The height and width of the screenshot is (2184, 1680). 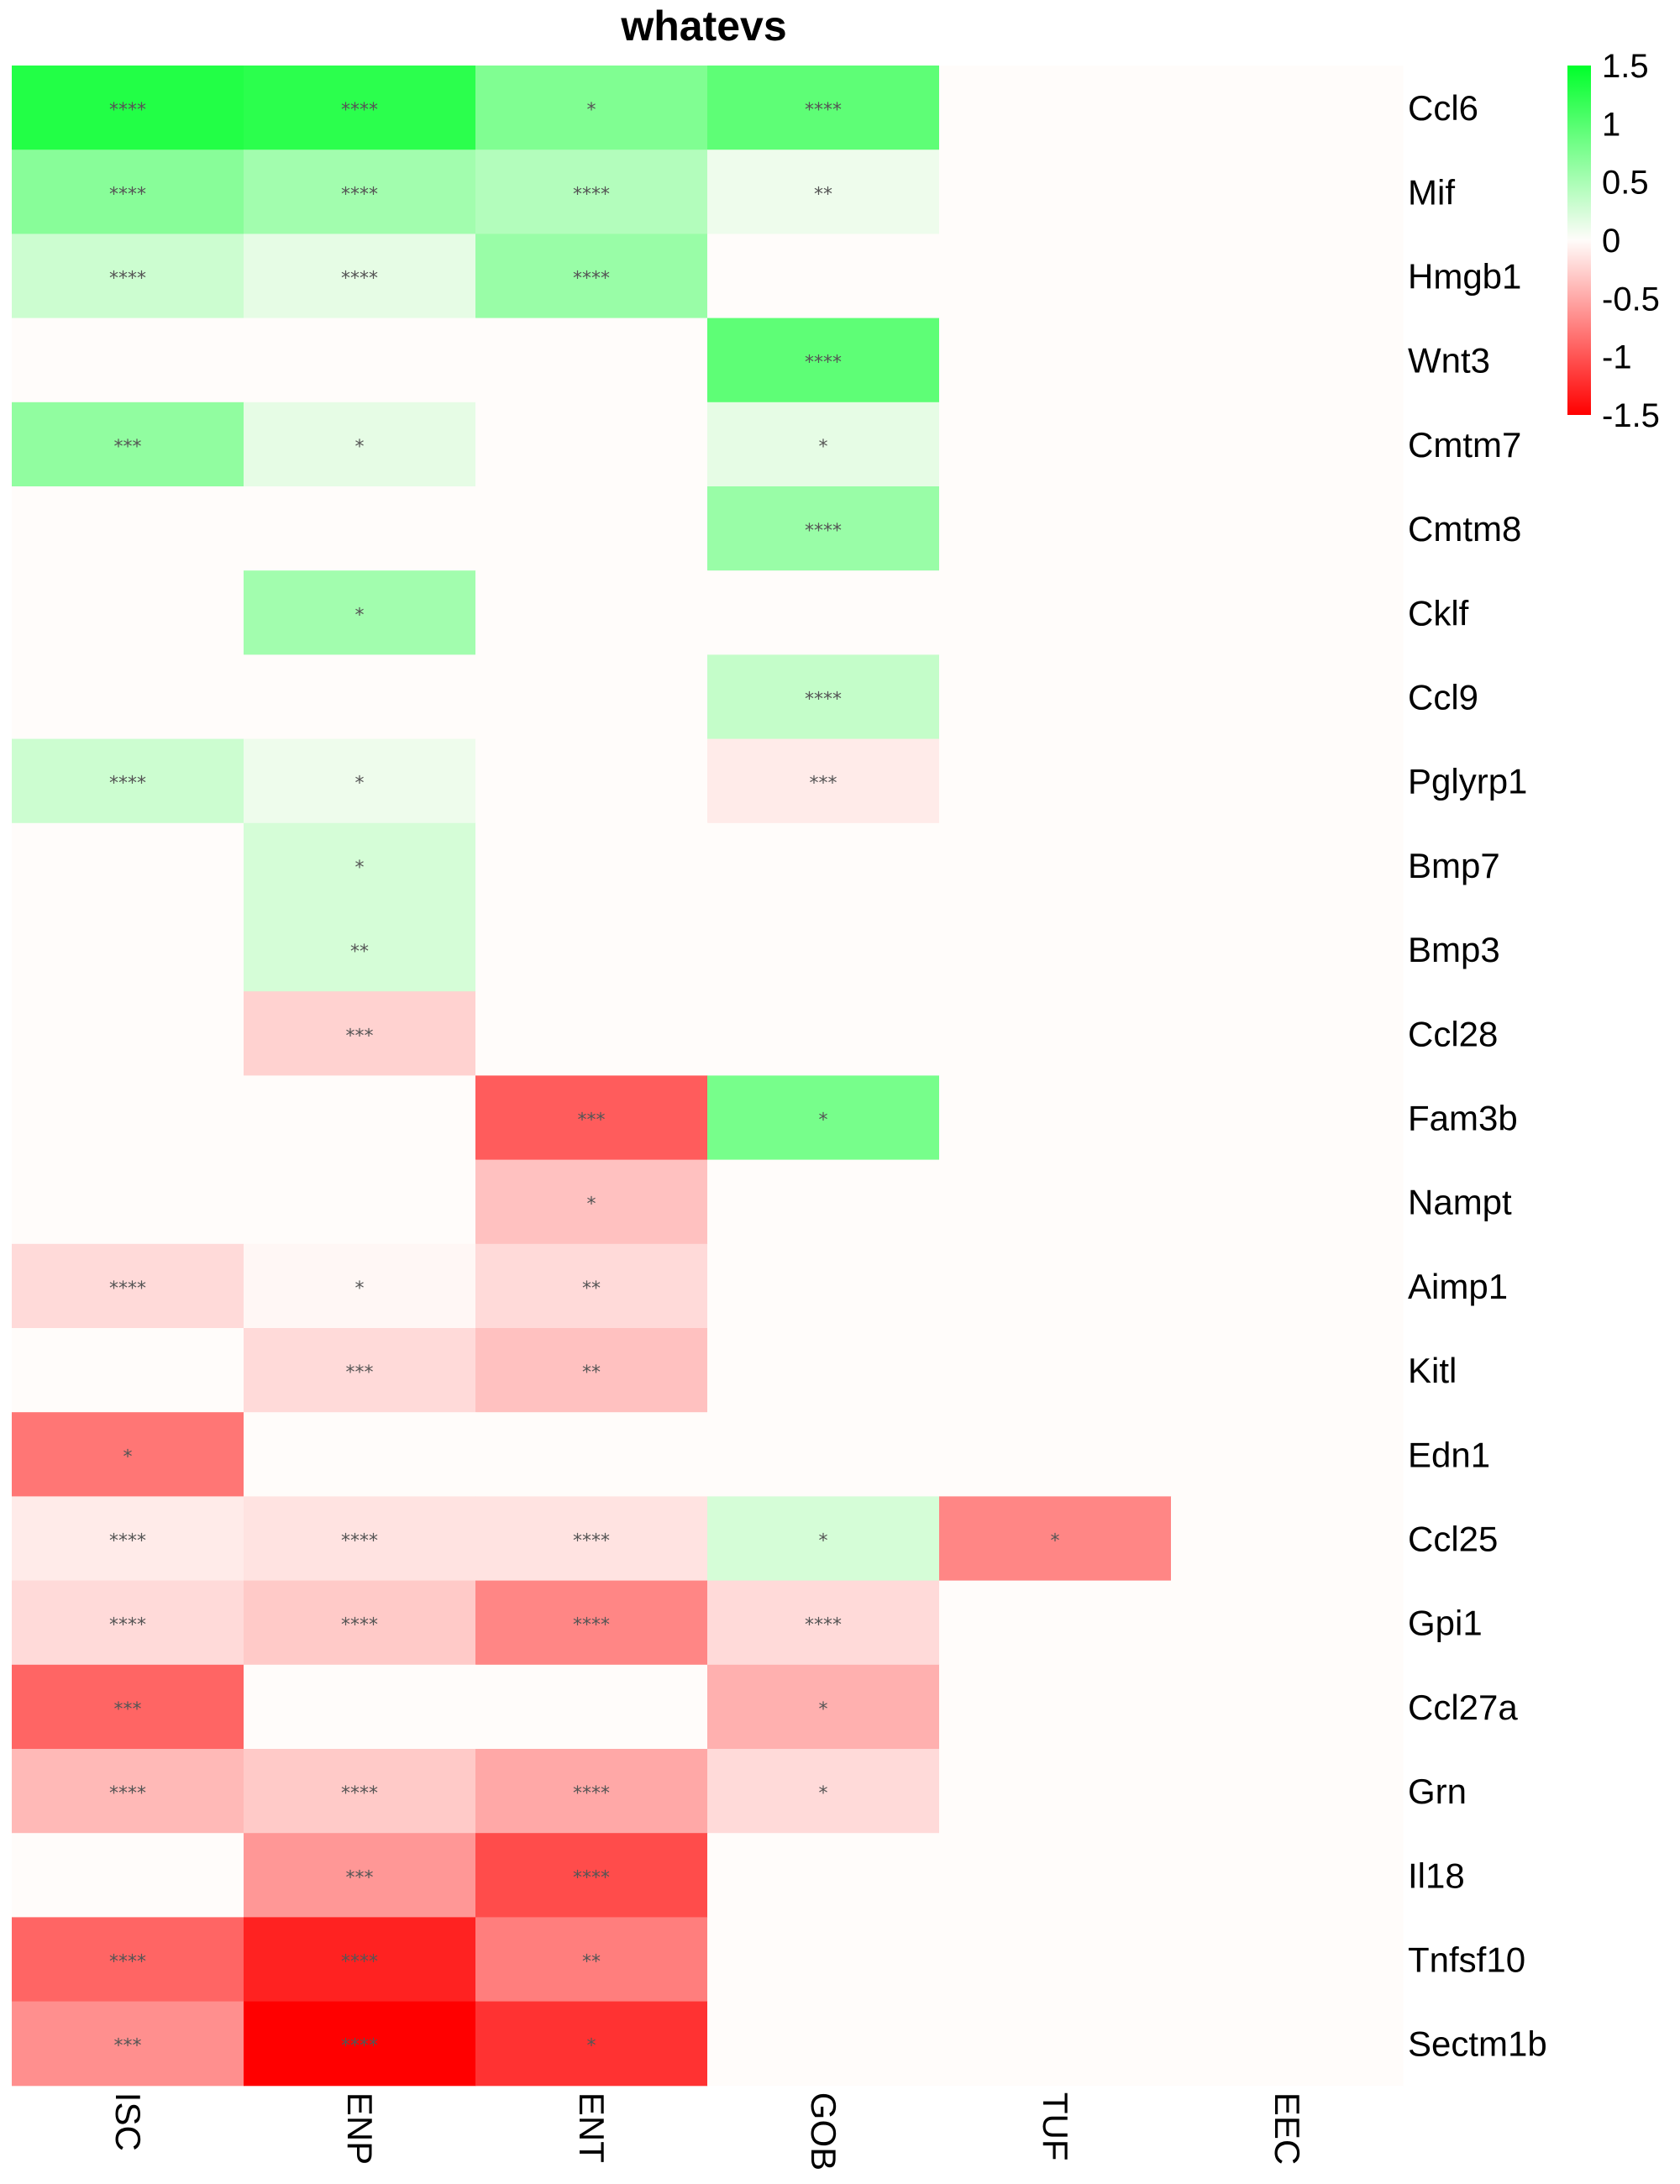 What do you see at coordinates (1449, 1454) in the screenshot?
I see `row-label: Edn1` at bounding box center [1449, 1454].